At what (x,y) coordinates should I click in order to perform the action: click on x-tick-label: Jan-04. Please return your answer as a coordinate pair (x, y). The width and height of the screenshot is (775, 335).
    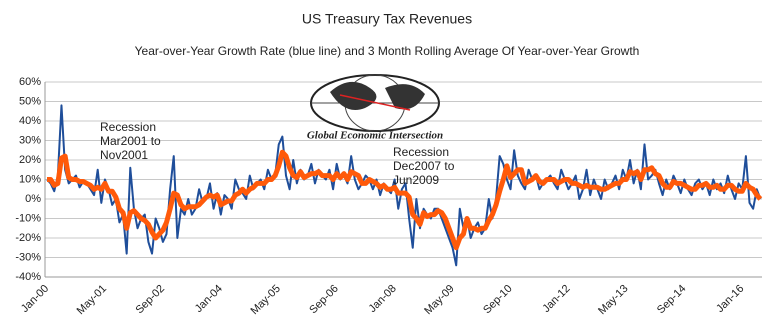
    Looking at the image, I should click on (209, 299).